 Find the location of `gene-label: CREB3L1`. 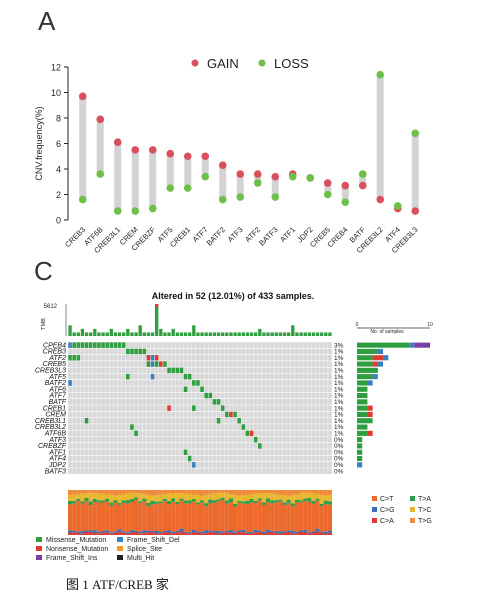

gene-label: CREB3L1 is located at coordinates (50, 421).